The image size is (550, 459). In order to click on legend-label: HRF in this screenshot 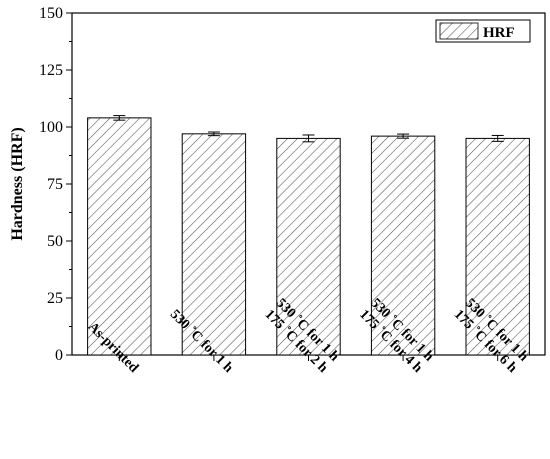, I will do `click(499, 33)`.